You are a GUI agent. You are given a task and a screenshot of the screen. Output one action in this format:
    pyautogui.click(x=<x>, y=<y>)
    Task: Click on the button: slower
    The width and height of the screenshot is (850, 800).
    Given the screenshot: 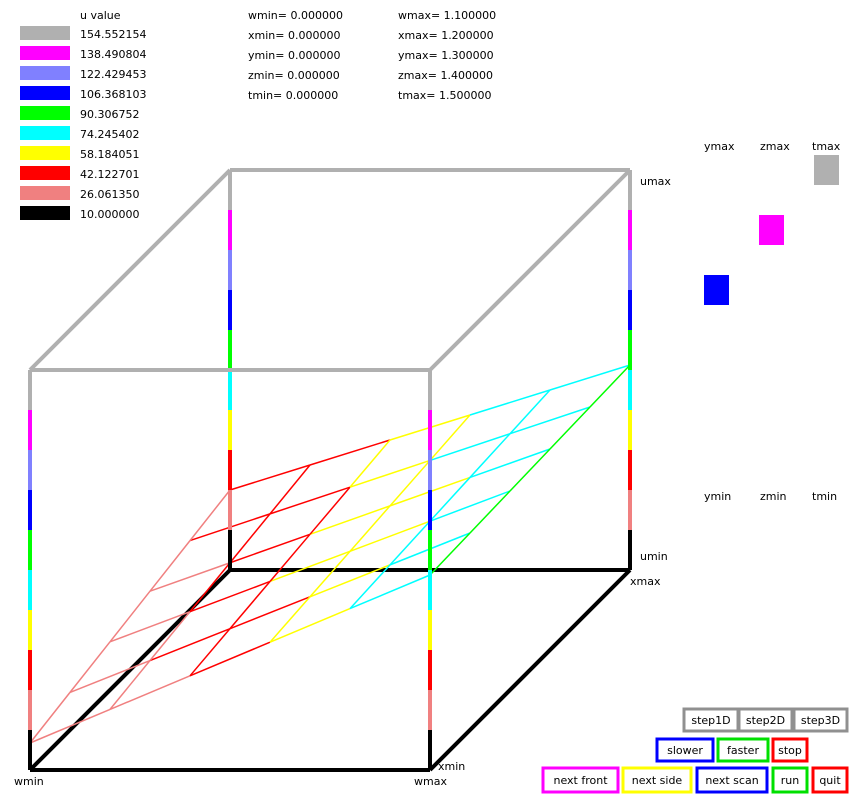 What is the action you would take?
    pyautogui.click(x=685, y=750)
    